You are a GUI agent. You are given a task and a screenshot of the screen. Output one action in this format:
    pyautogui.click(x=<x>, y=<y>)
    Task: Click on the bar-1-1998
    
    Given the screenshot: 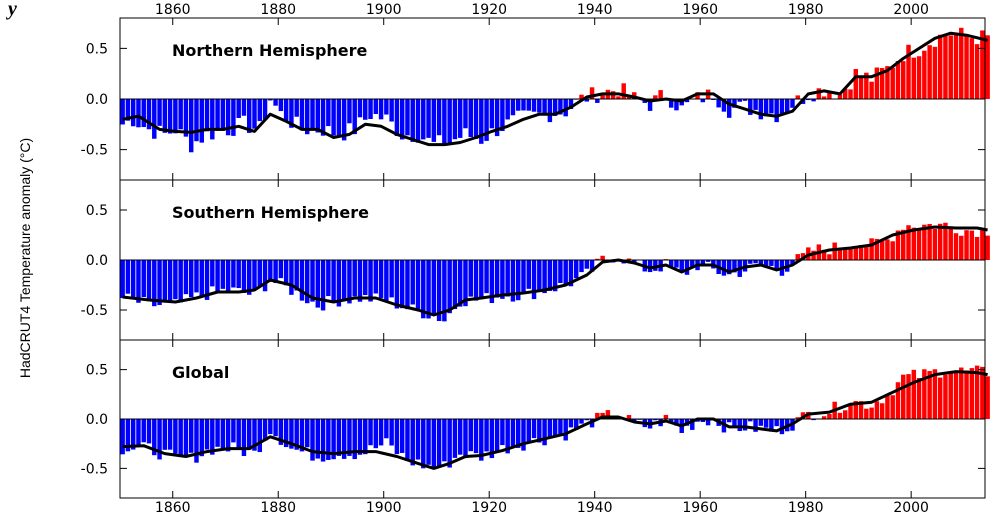 What is the action you would take?
    pyautogui.click(x=903, y=80)
    